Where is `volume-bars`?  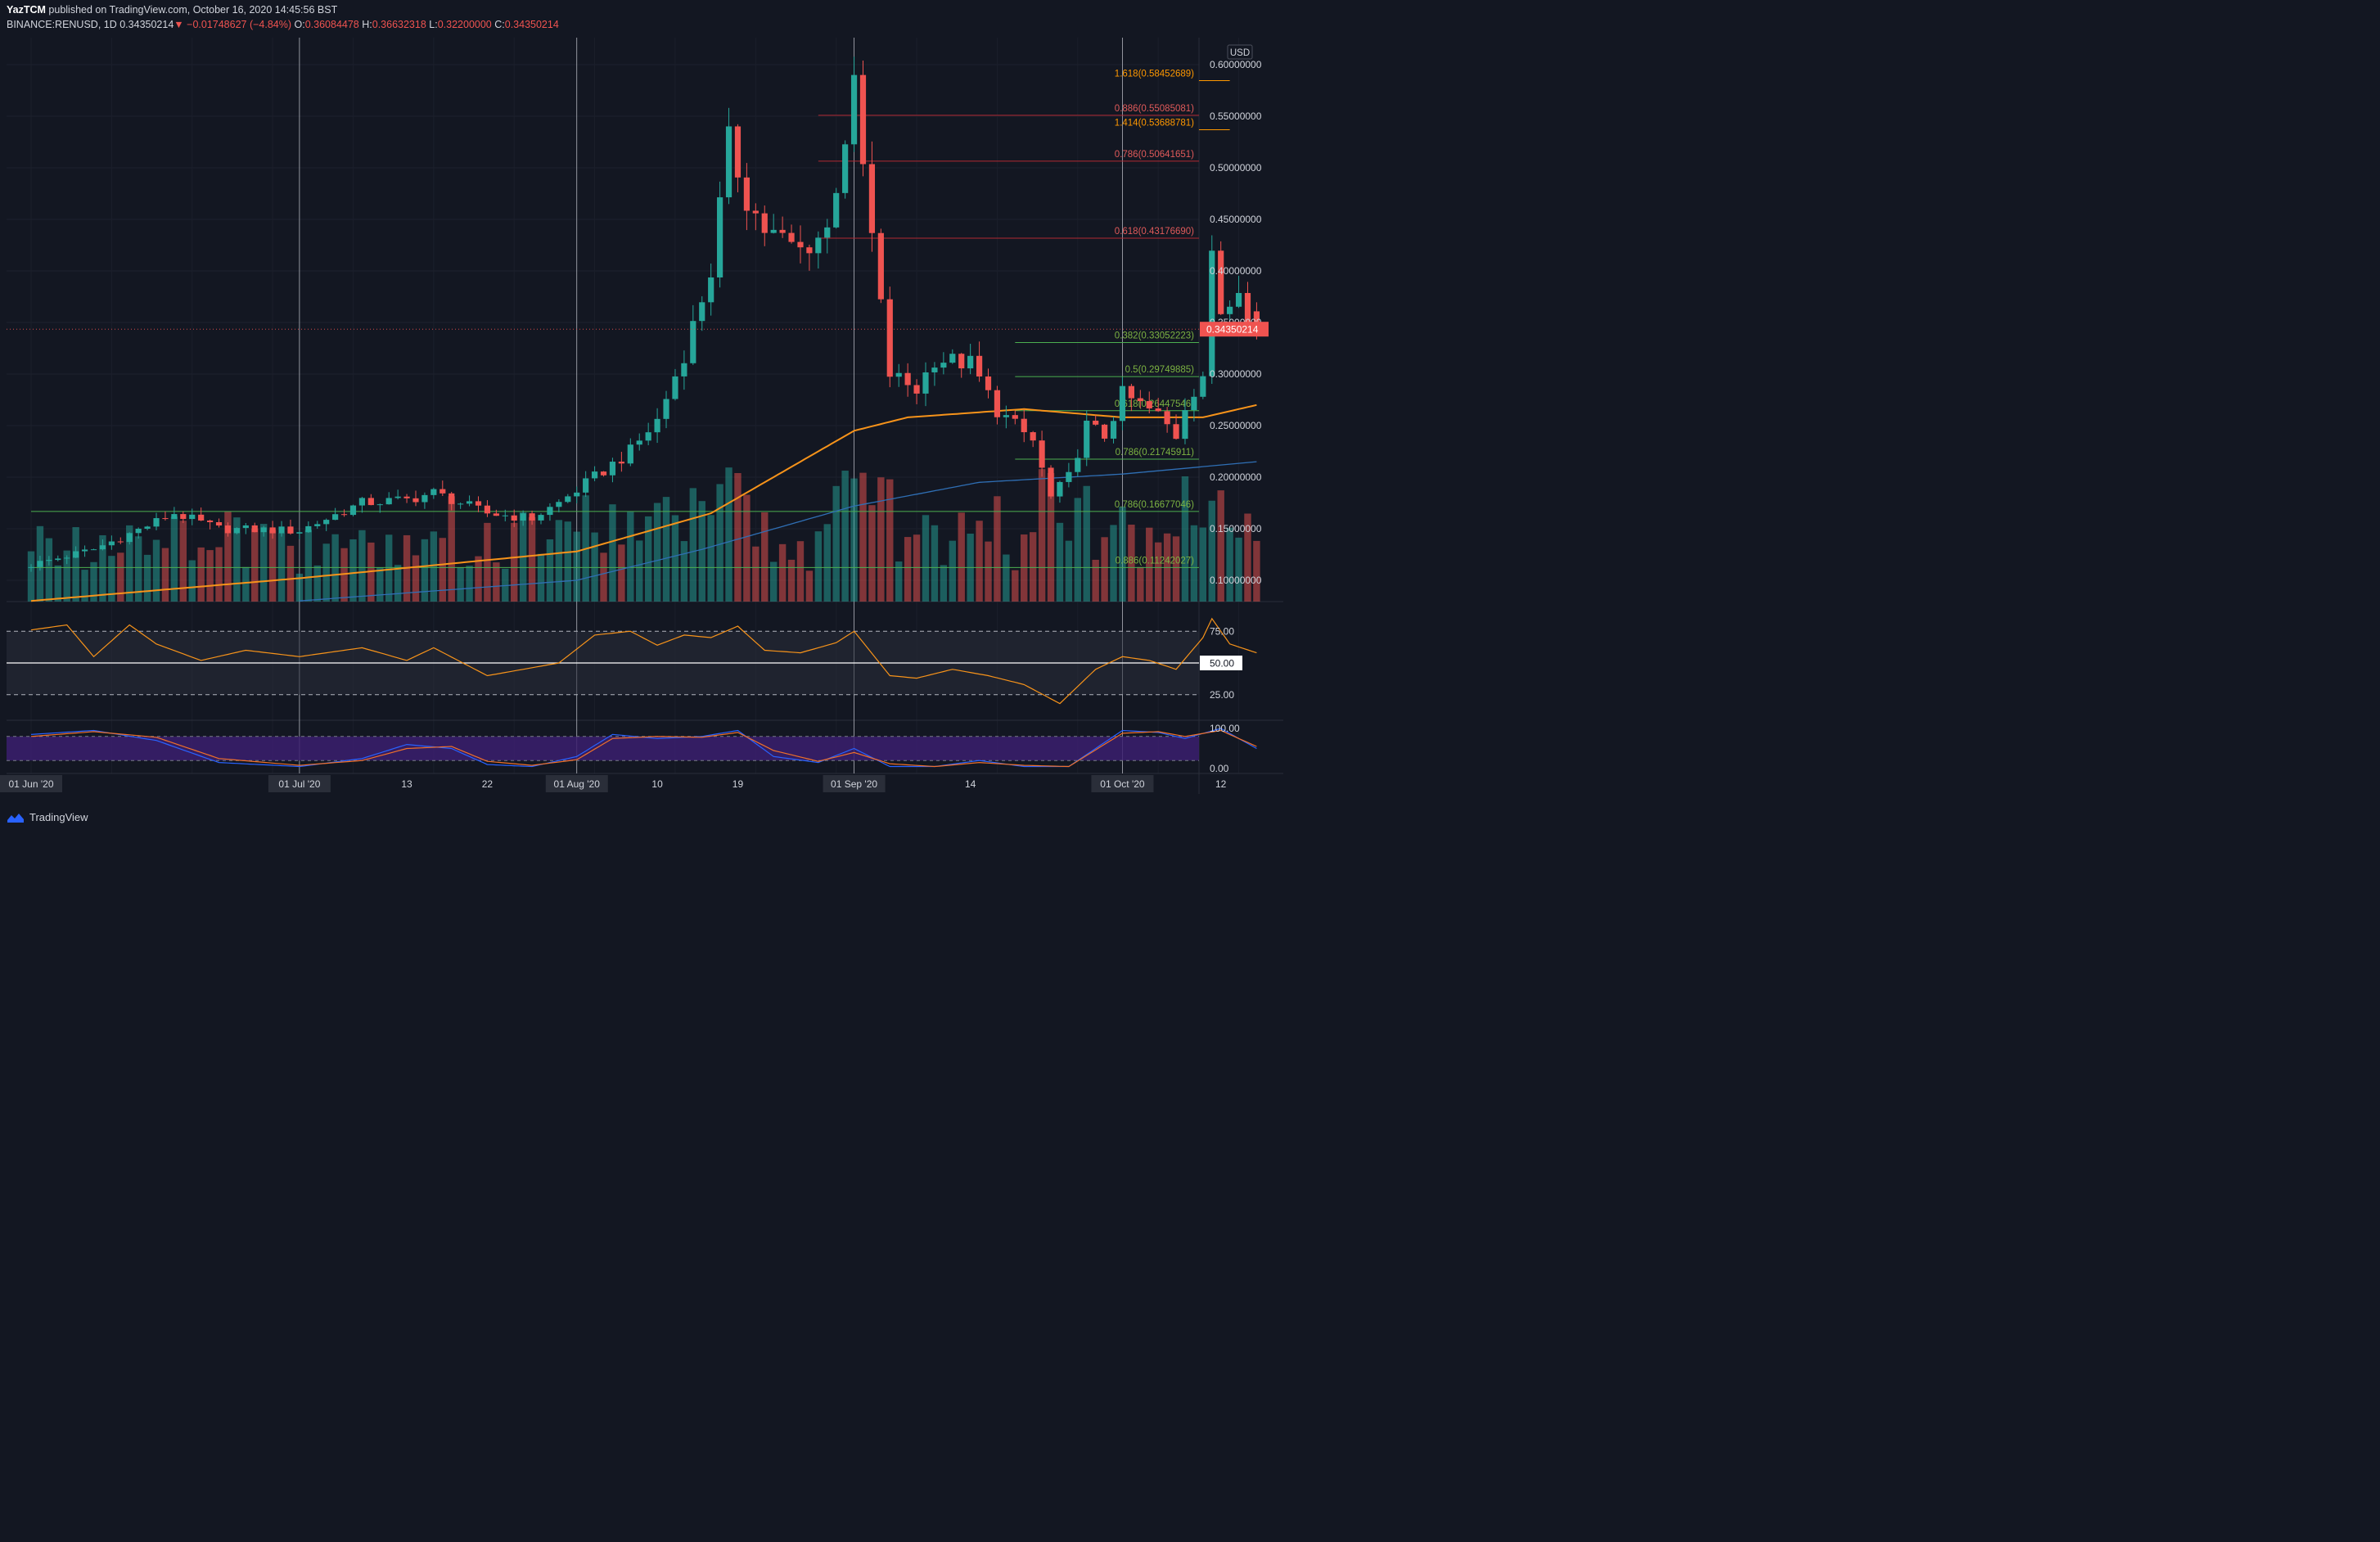 volume-bars is located at coordinates (643, 535).